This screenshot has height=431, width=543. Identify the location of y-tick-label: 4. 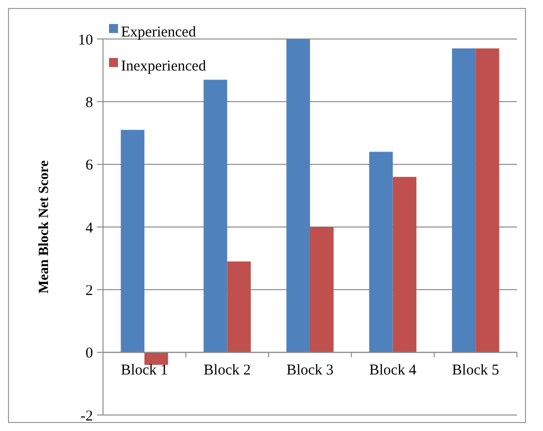
(90, 228).